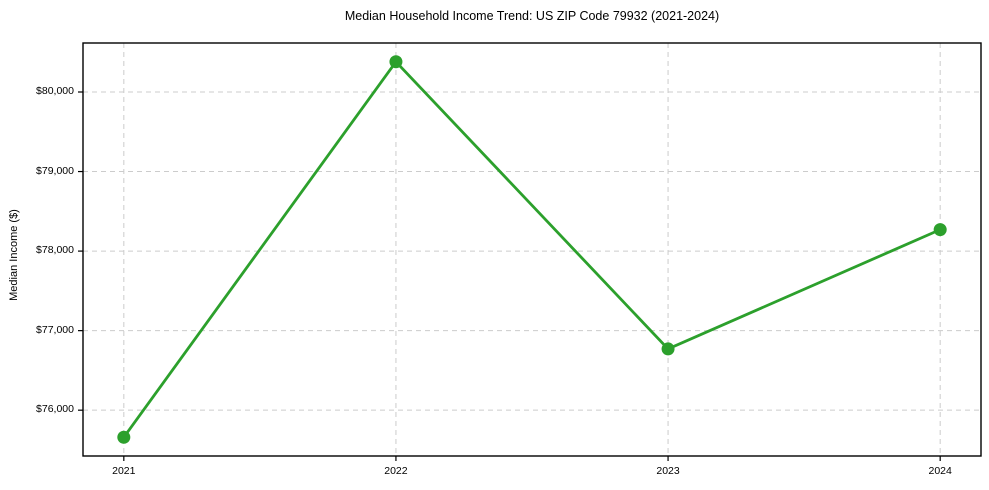  I want to click on y-tick-label: $80,000, so click(55, 91).